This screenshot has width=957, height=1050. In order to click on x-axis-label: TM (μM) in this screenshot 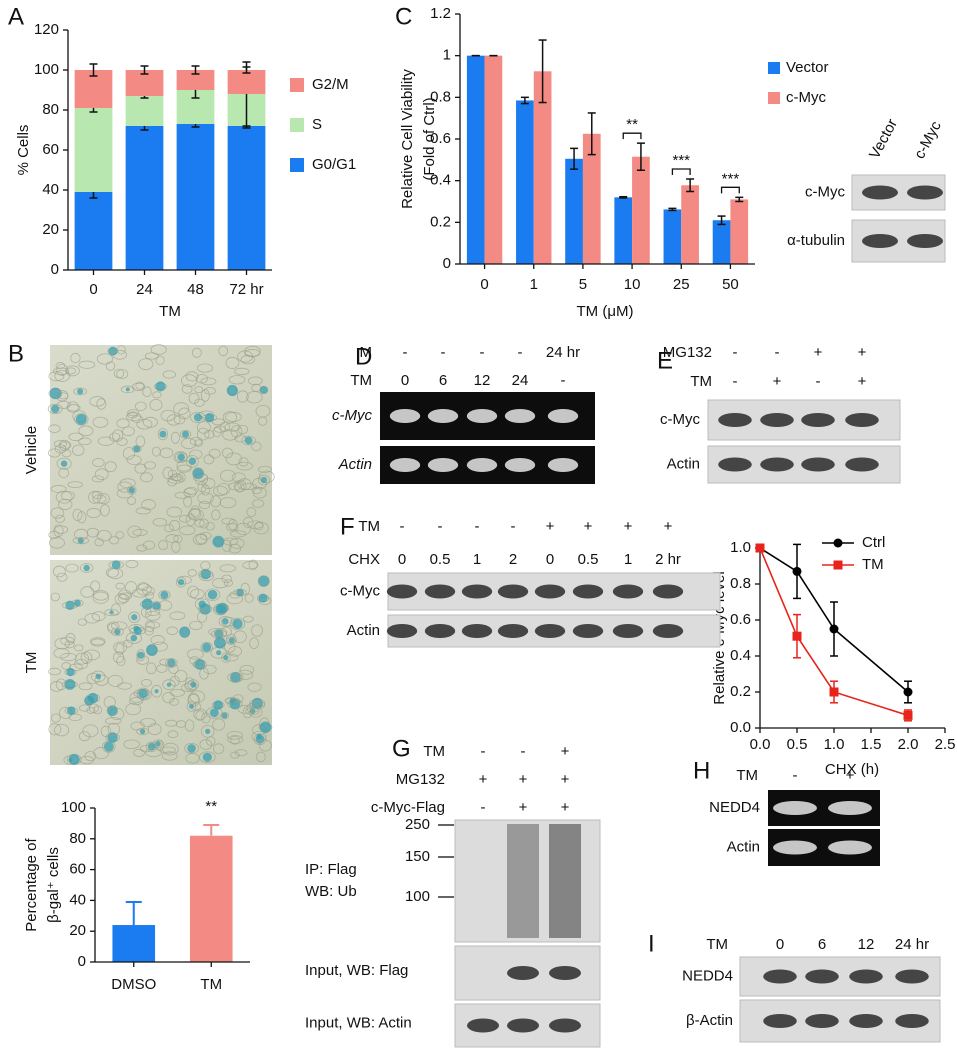, I will do `click(605, 311)`.